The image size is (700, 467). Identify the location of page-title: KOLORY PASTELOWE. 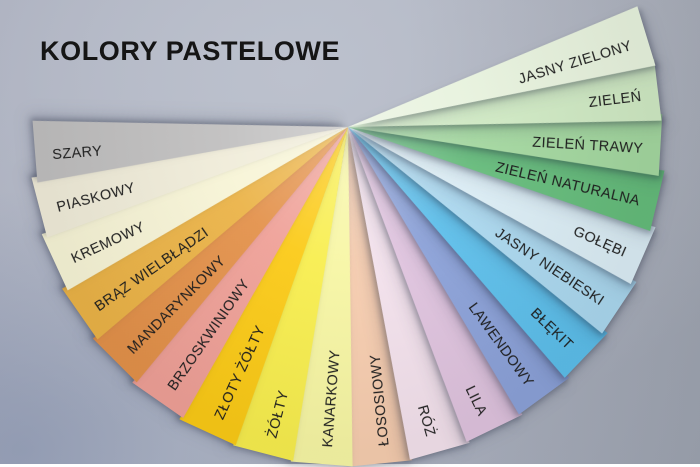
(190, 51).